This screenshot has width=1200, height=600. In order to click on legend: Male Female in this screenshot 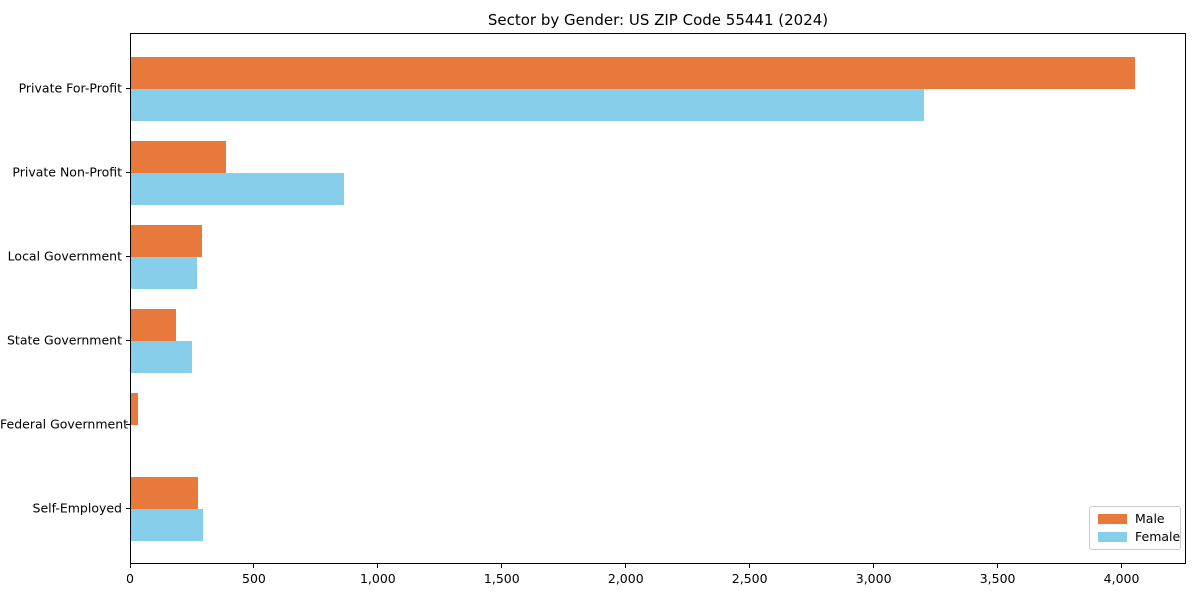, I will do `click(1135, 528)`.